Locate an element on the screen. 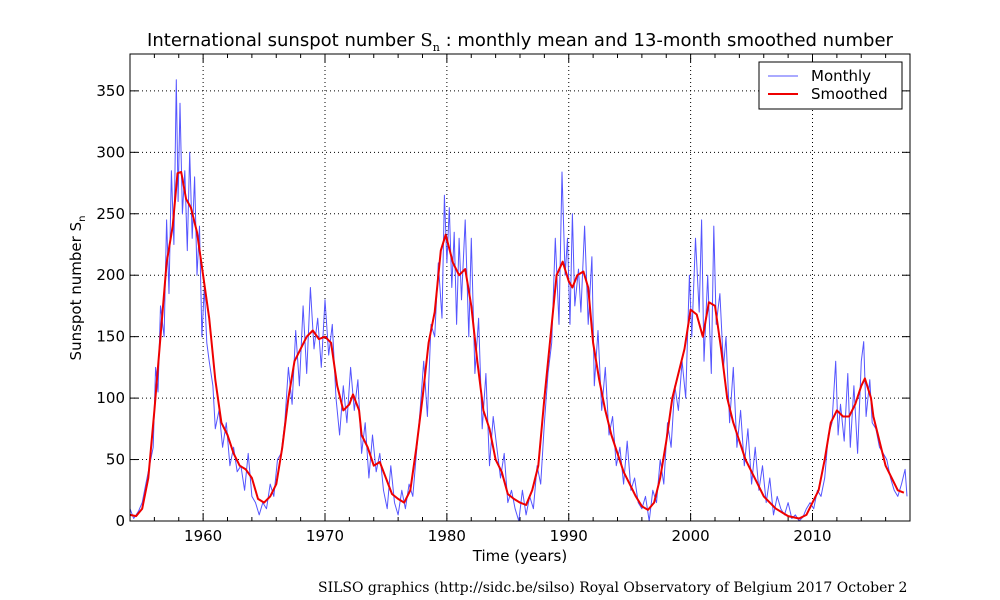 Image resolution: width=1000 pixels, height=600 pixels. legend: Monthly Smoothed is located at coordinates (830, 85).